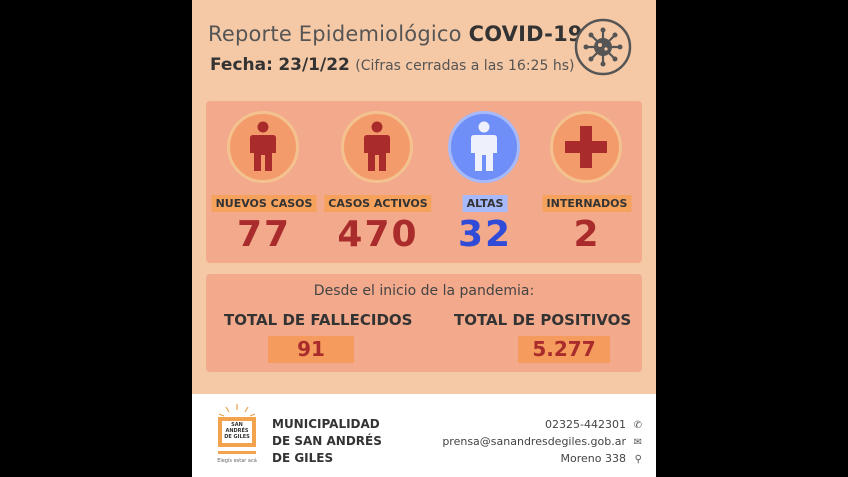 The height and width of the screenshot is (477, 848). What do you see at coordinates (465, 66) in the screenshot?
I see `date-note: (Cifras cerradas a las 16:25 hs)` at bounding box center [465, 66].